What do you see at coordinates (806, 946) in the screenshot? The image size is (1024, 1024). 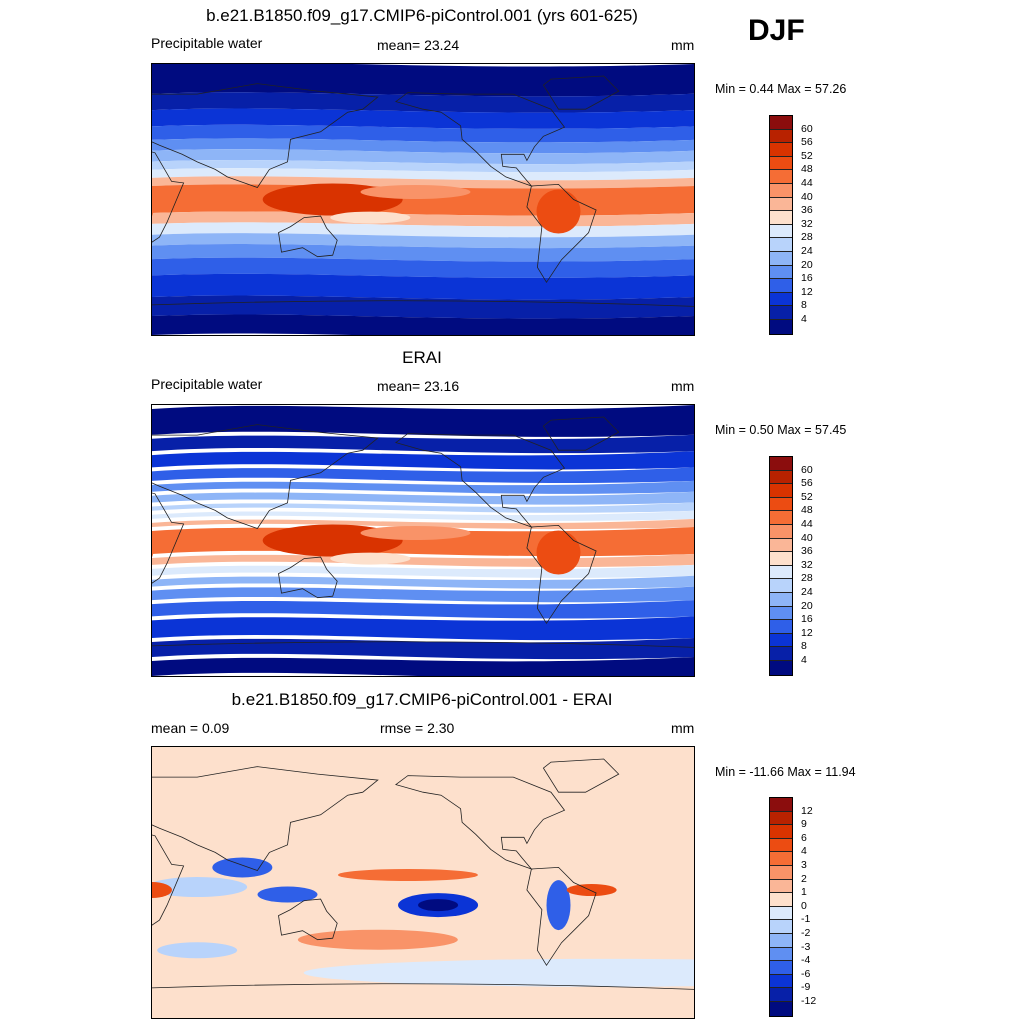 I see `colorbar-tick-label: -3` at bounding box center [806, 946].